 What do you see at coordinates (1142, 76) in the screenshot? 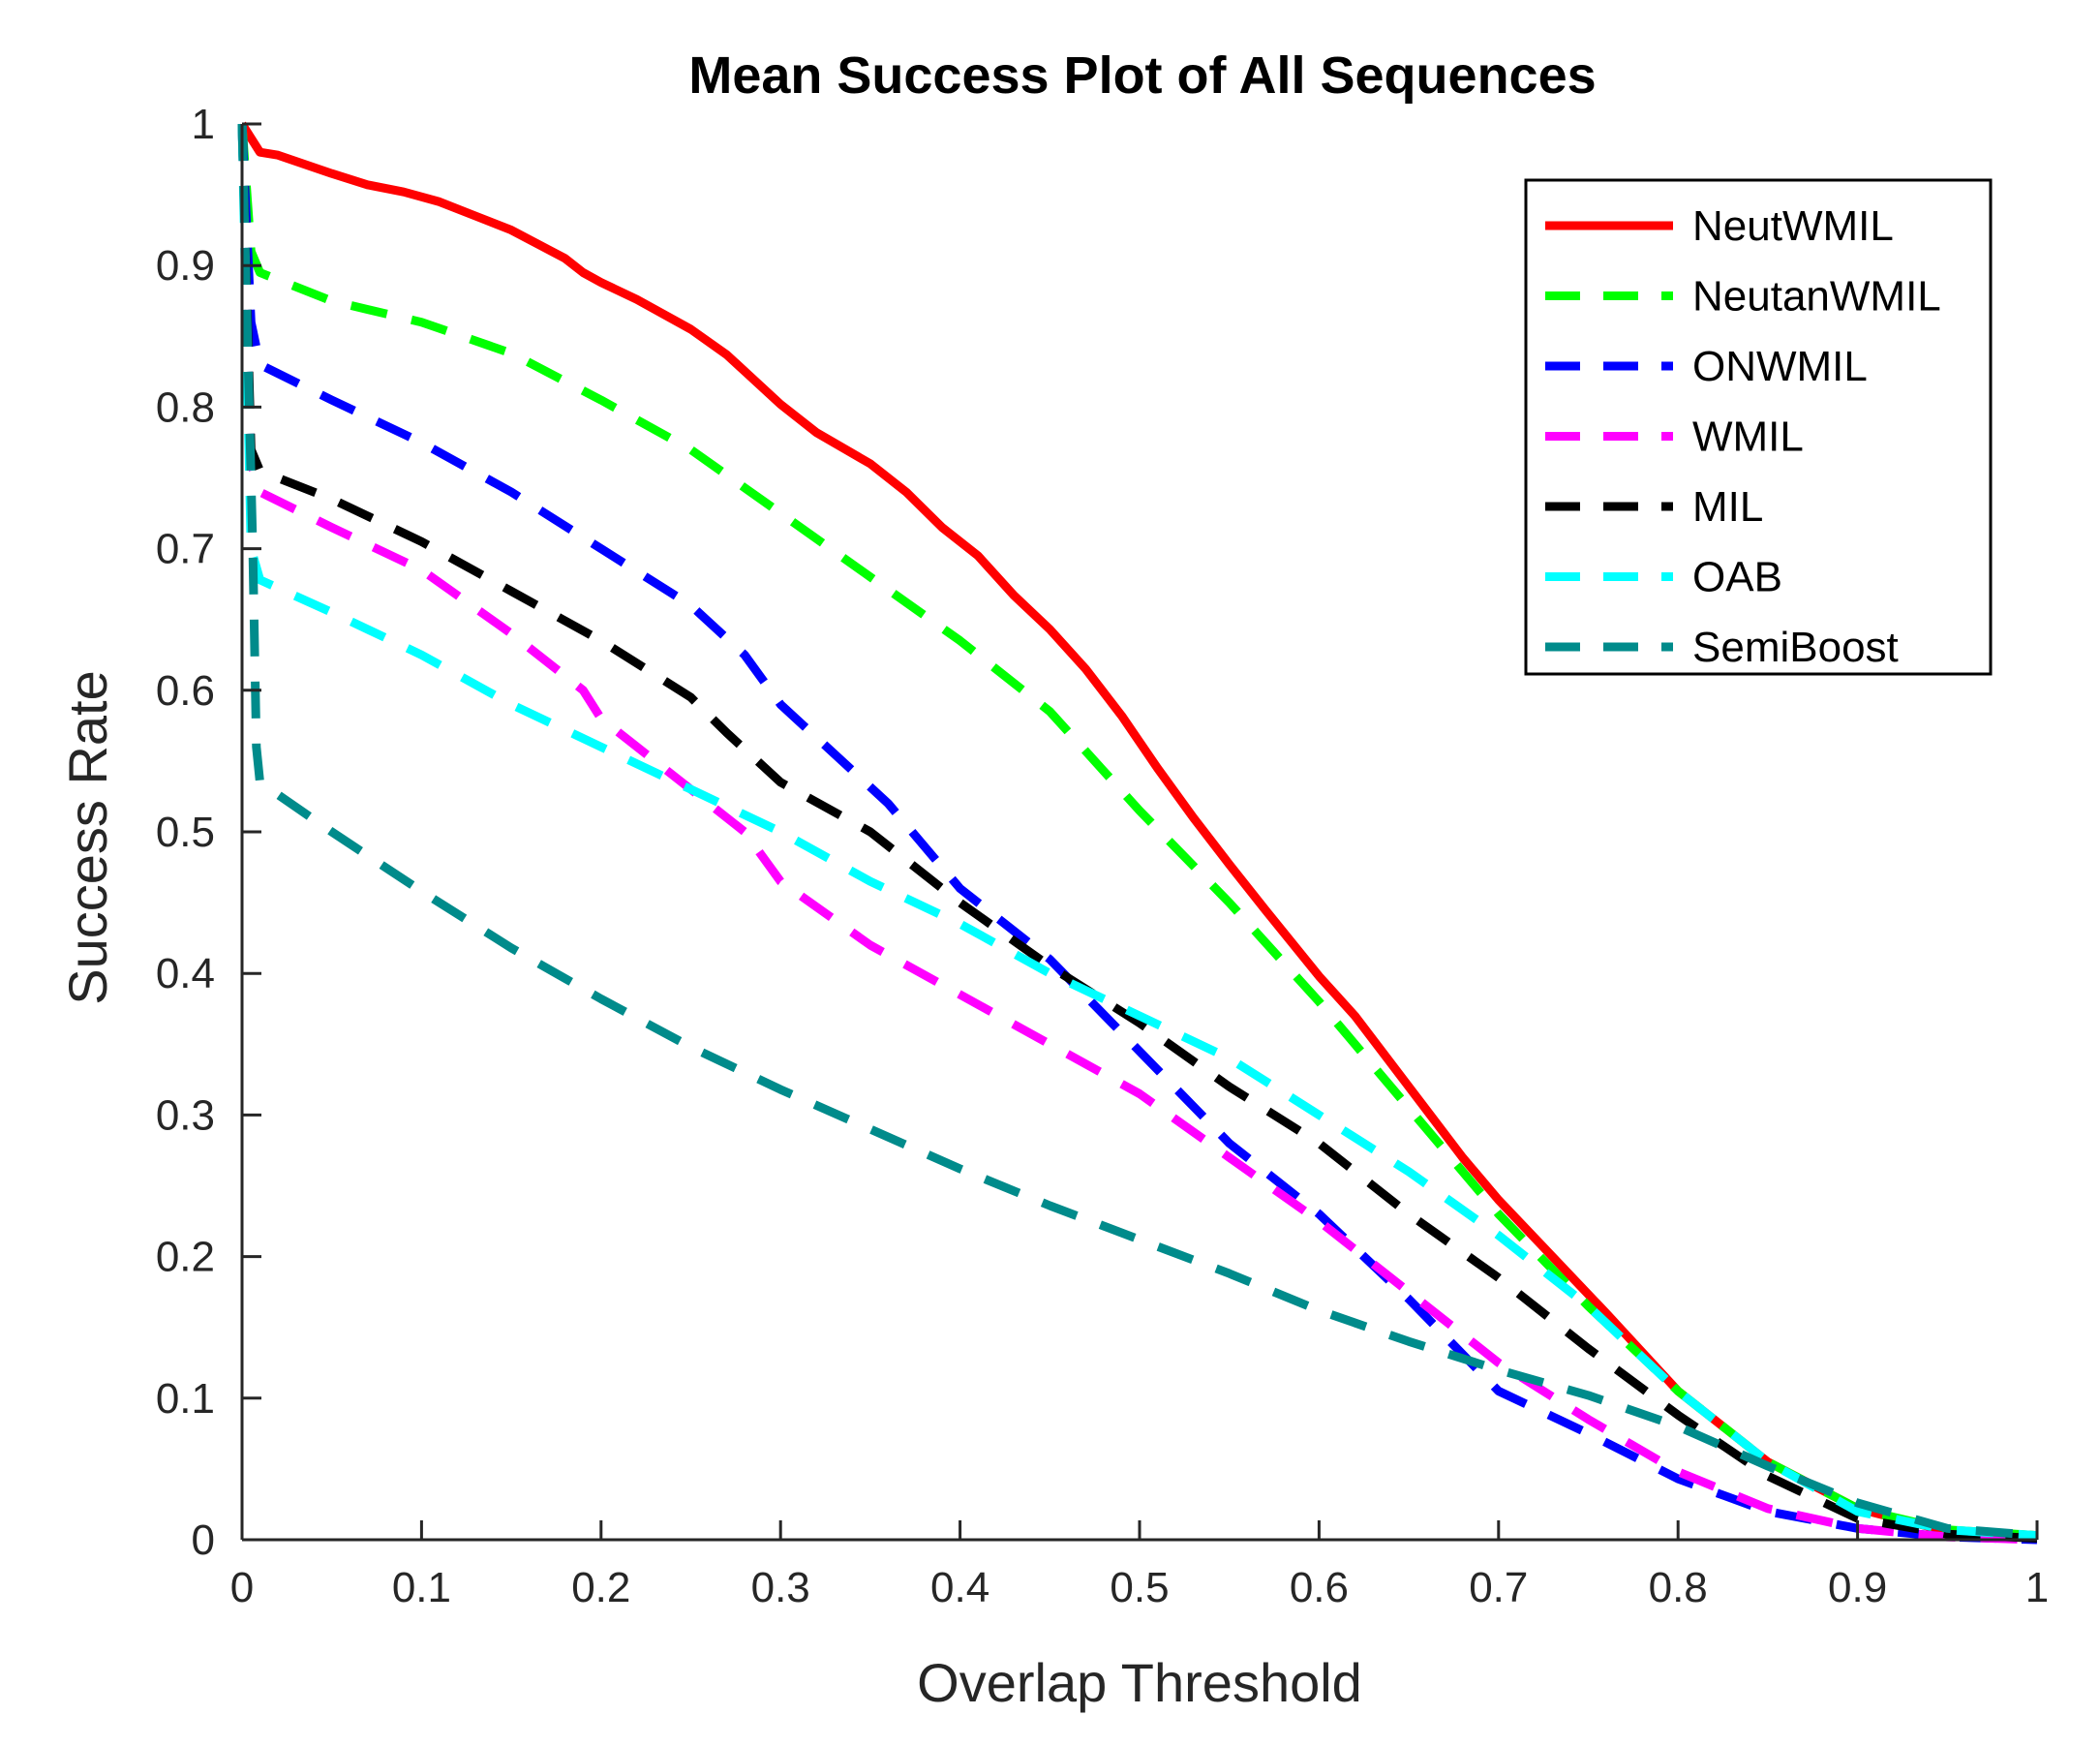
I see `chart-title: Mean Success Plot of All Sequences` at bounding box center [1142, 76].